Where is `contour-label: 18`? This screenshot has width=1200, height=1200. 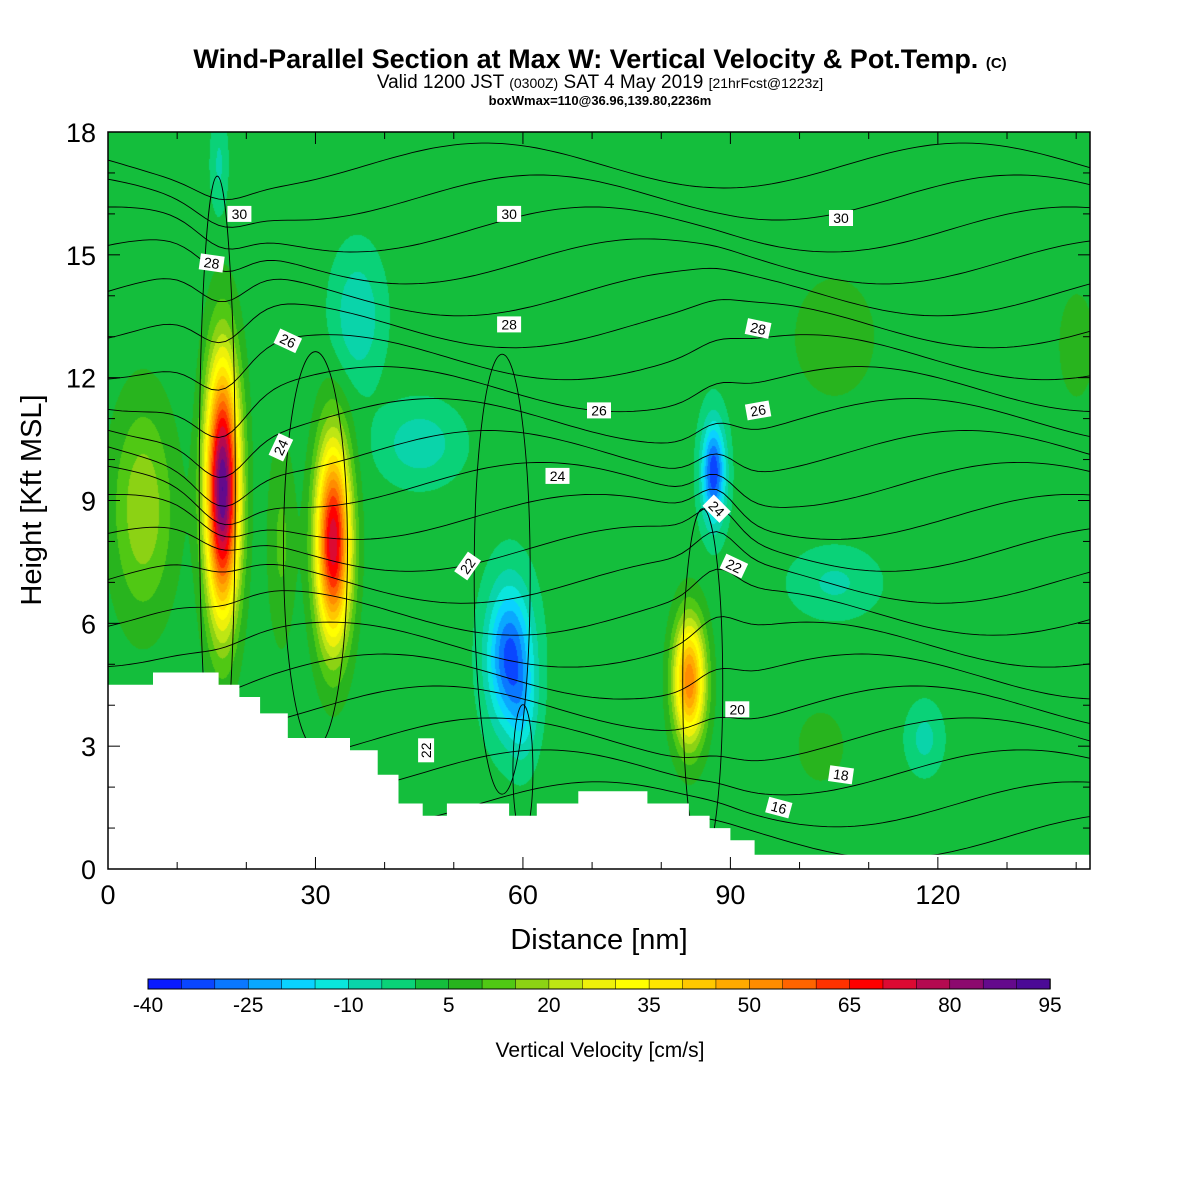 contour-label: 18 is located at coordinates (841, 775).